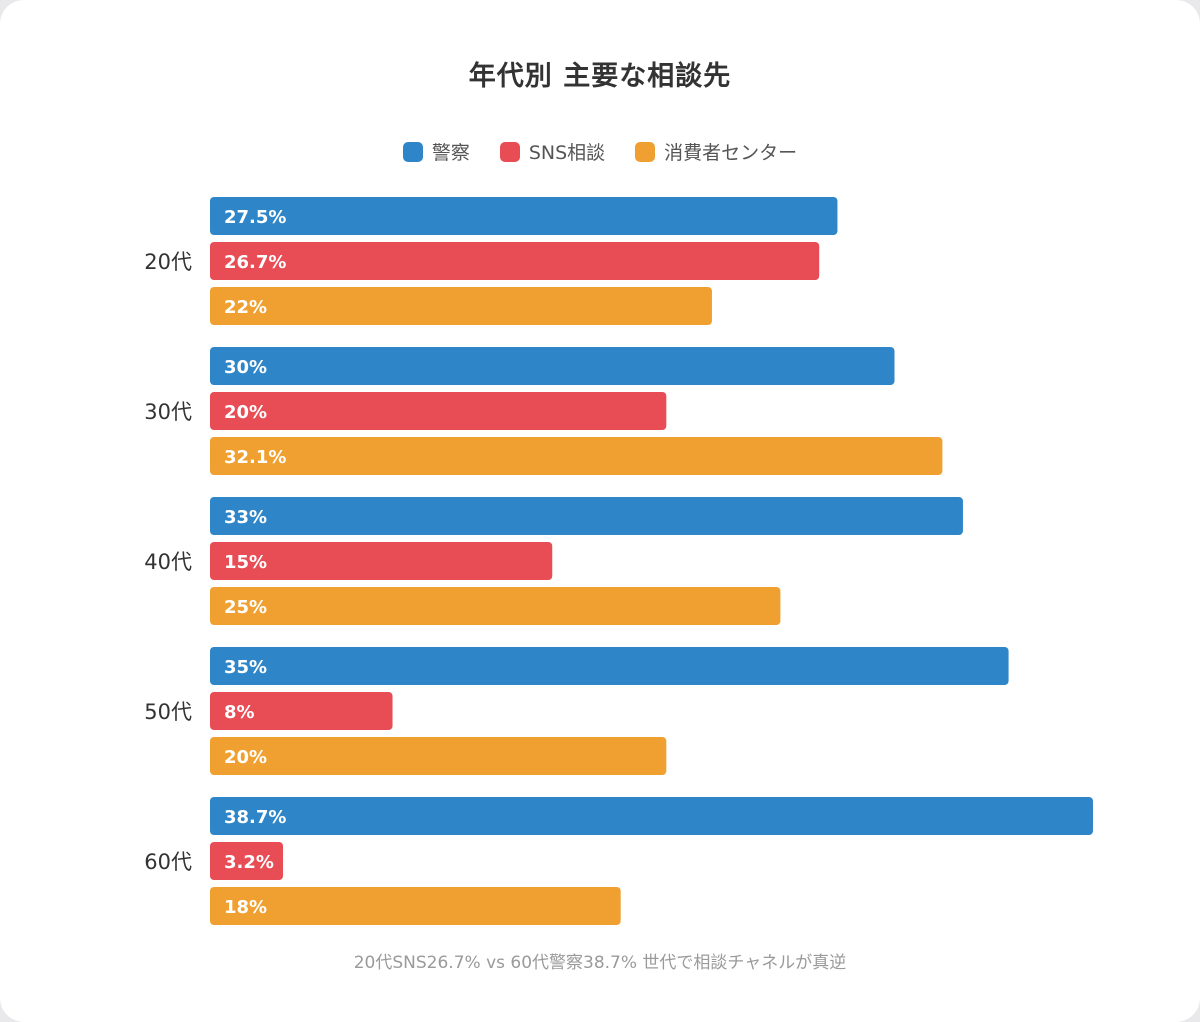 This screenshot has height=1022, width=1200. I want to click on bar-value-label: 26.7%, so click(255, 262).